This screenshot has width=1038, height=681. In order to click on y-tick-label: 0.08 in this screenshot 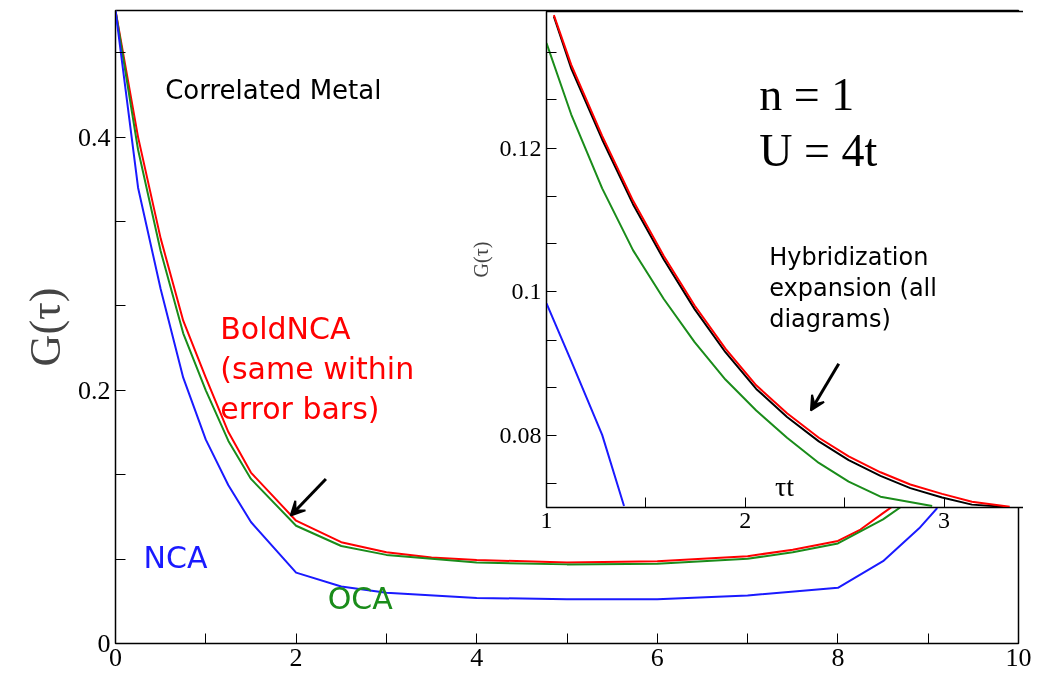, I will do `click(520, 435)`.